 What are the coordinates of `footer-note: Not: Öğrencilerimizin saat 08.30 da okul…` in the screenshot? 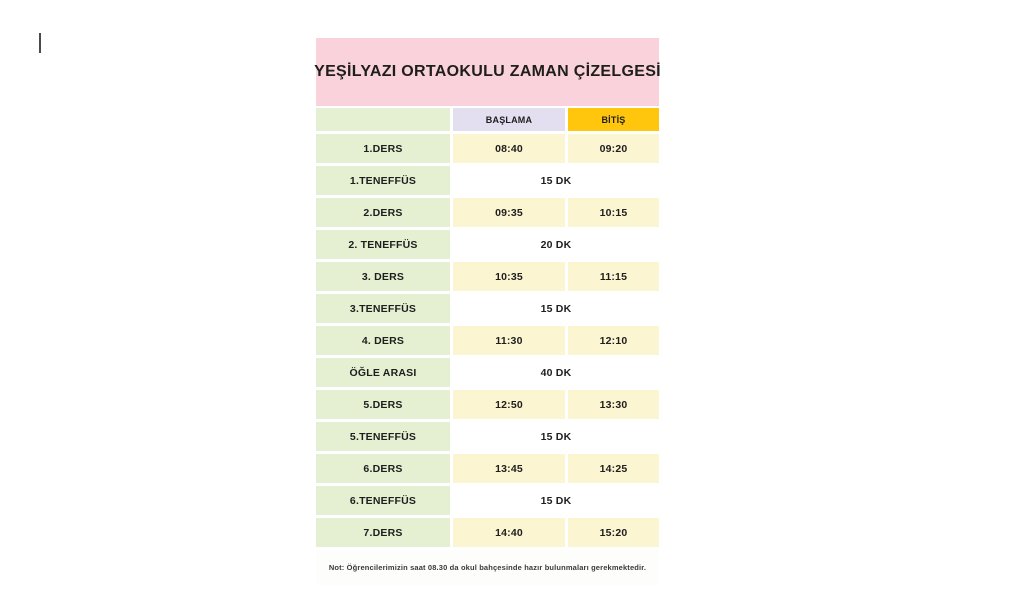 It's located at (487, 567).